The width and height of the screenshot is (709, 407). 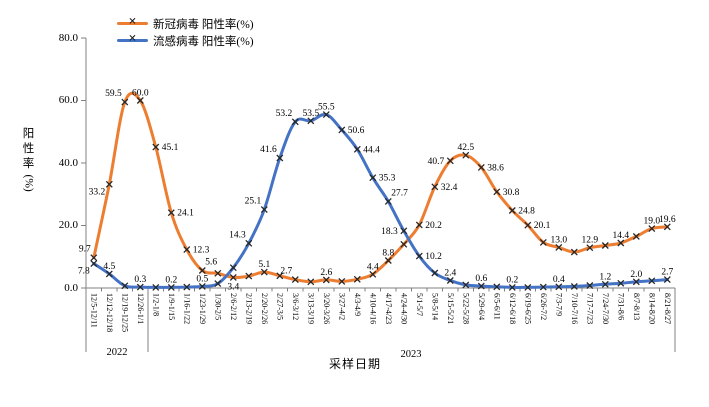 What do you see at coordinates (465, 308) in the screenshot?
I see `x-tick-label: 5/22-5/28` at bounding box center [465, 308].